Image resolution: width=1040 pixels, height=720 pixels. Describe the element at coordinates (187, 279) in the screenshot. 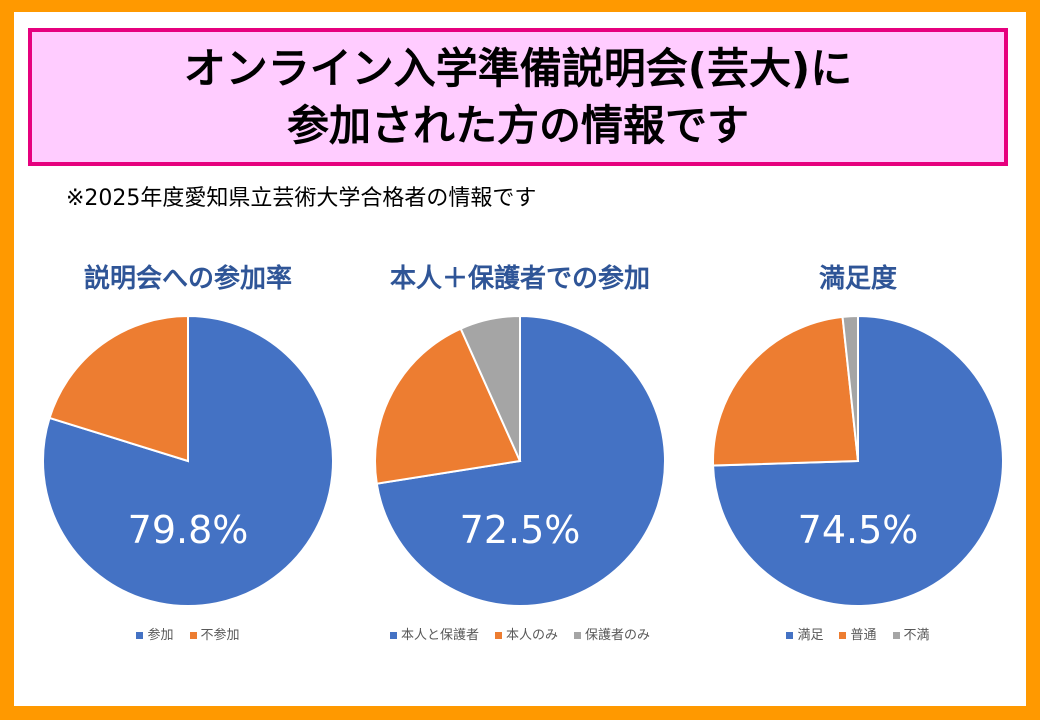

I see `chart-title-participation: 説明会への参加率` at that location.